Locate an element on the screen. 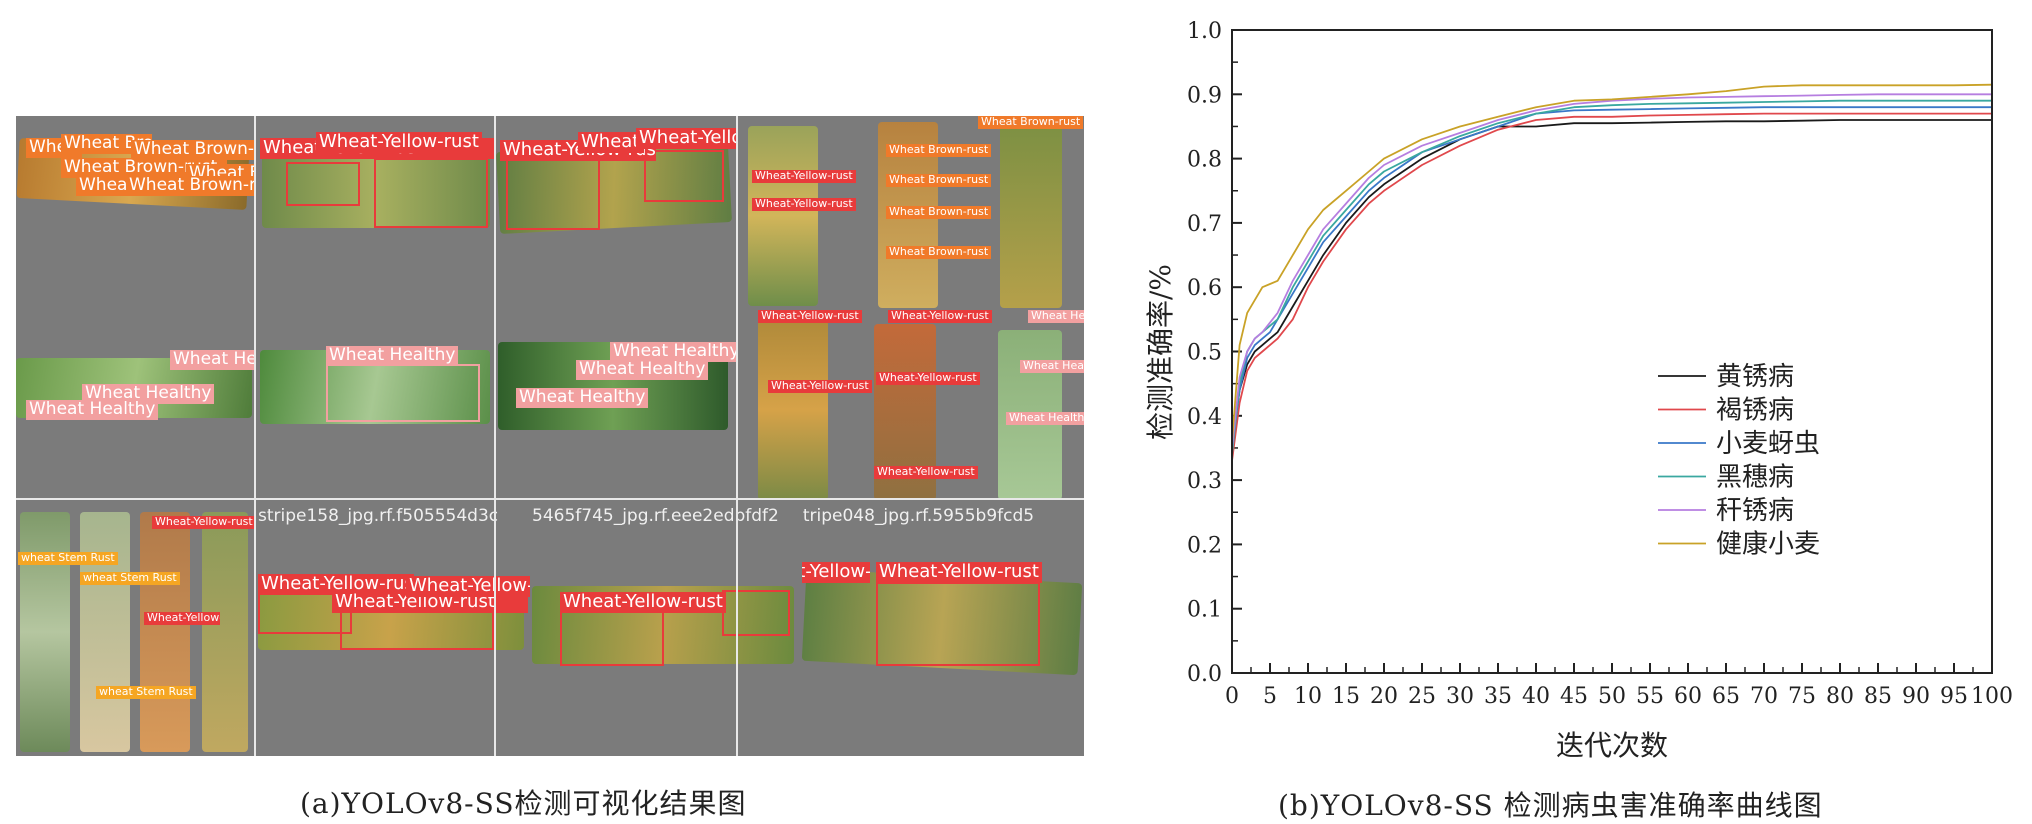  x-tick-label: 45 is located at coordinates (1574, 696).